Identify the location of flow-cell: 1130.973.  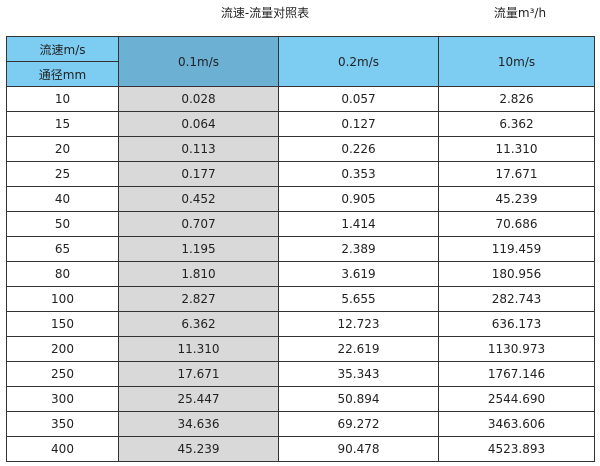
(516, 349).